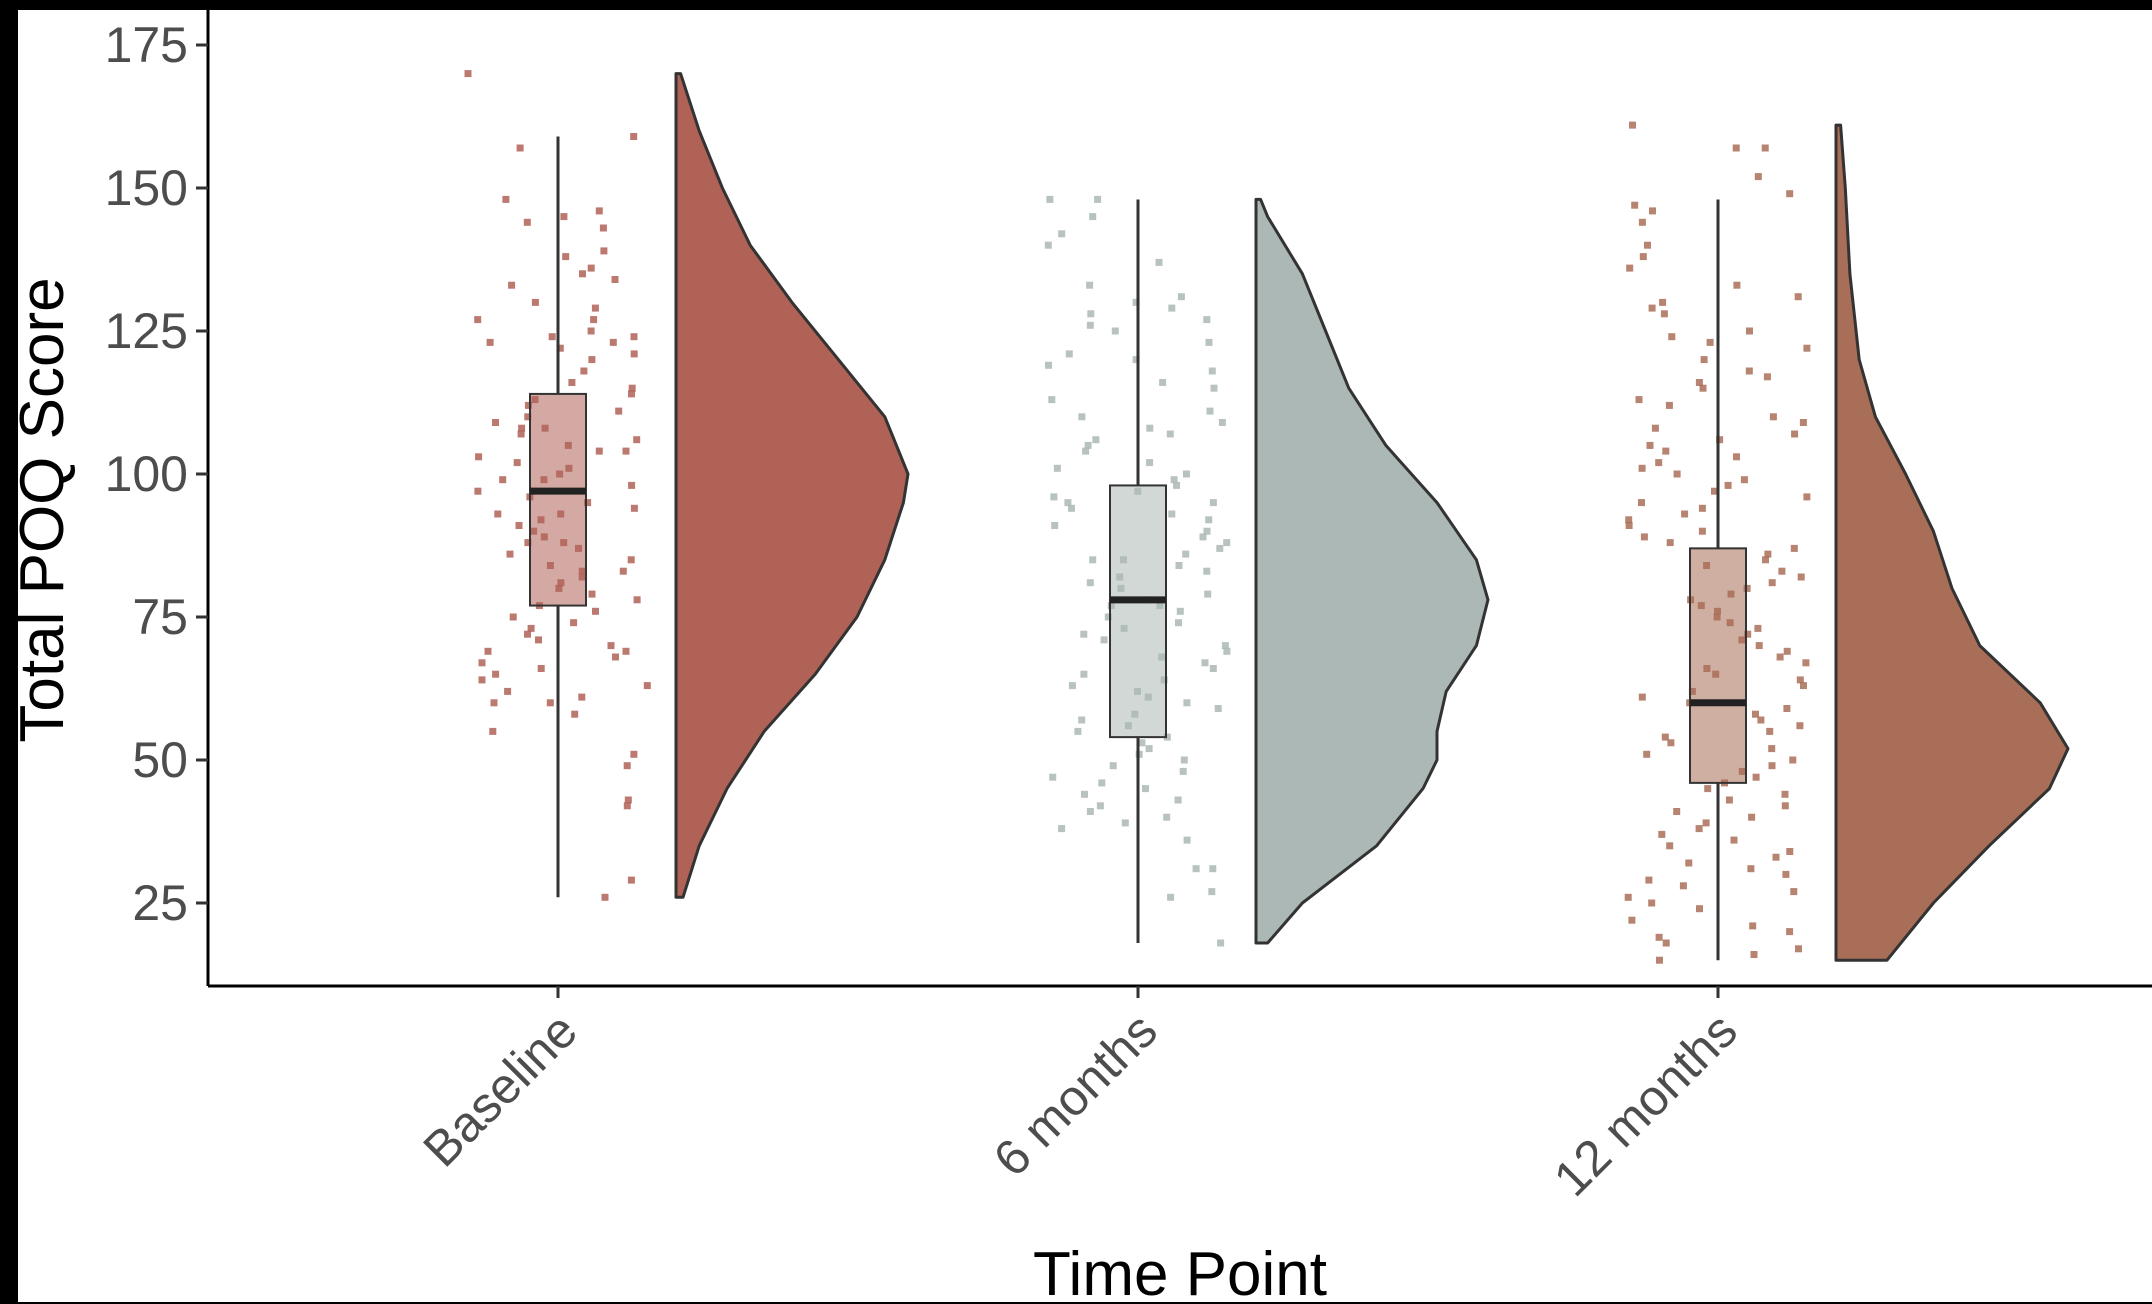 Image resolution: width=2152 pixels, height=1304 pixels. Describe the element at coordinates (146, 474) in the screenshot. I see `y-tick-label: 100` at that location.